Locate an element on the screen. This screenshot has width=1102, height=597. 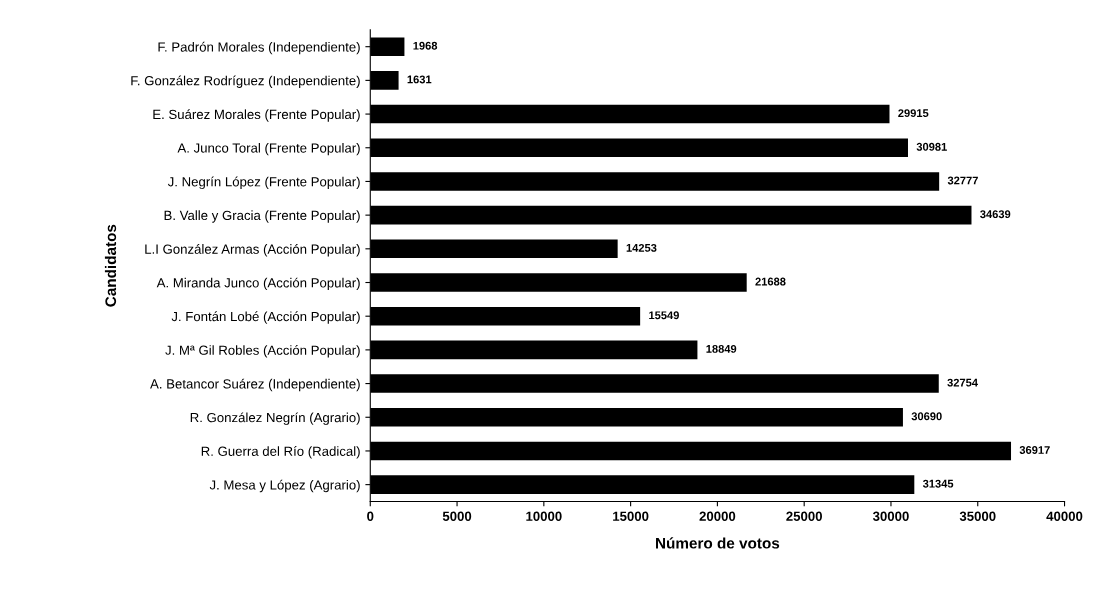
data-label: 31345 is located at coordinates (938, 483).